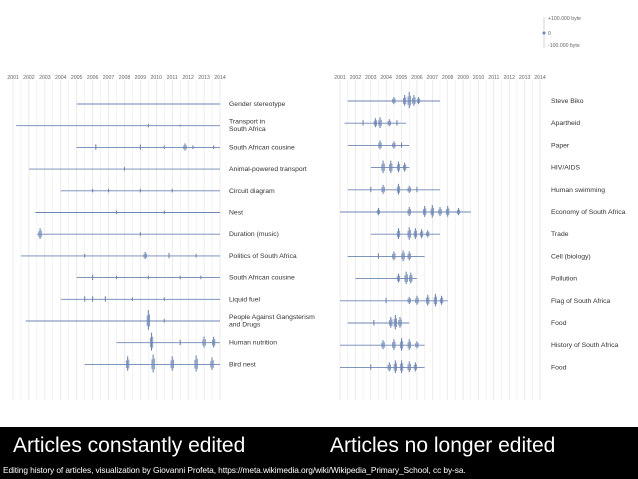 This screenshot has width=638, height=479. I want to click on series-label: Human swimming, so click(578, 190).